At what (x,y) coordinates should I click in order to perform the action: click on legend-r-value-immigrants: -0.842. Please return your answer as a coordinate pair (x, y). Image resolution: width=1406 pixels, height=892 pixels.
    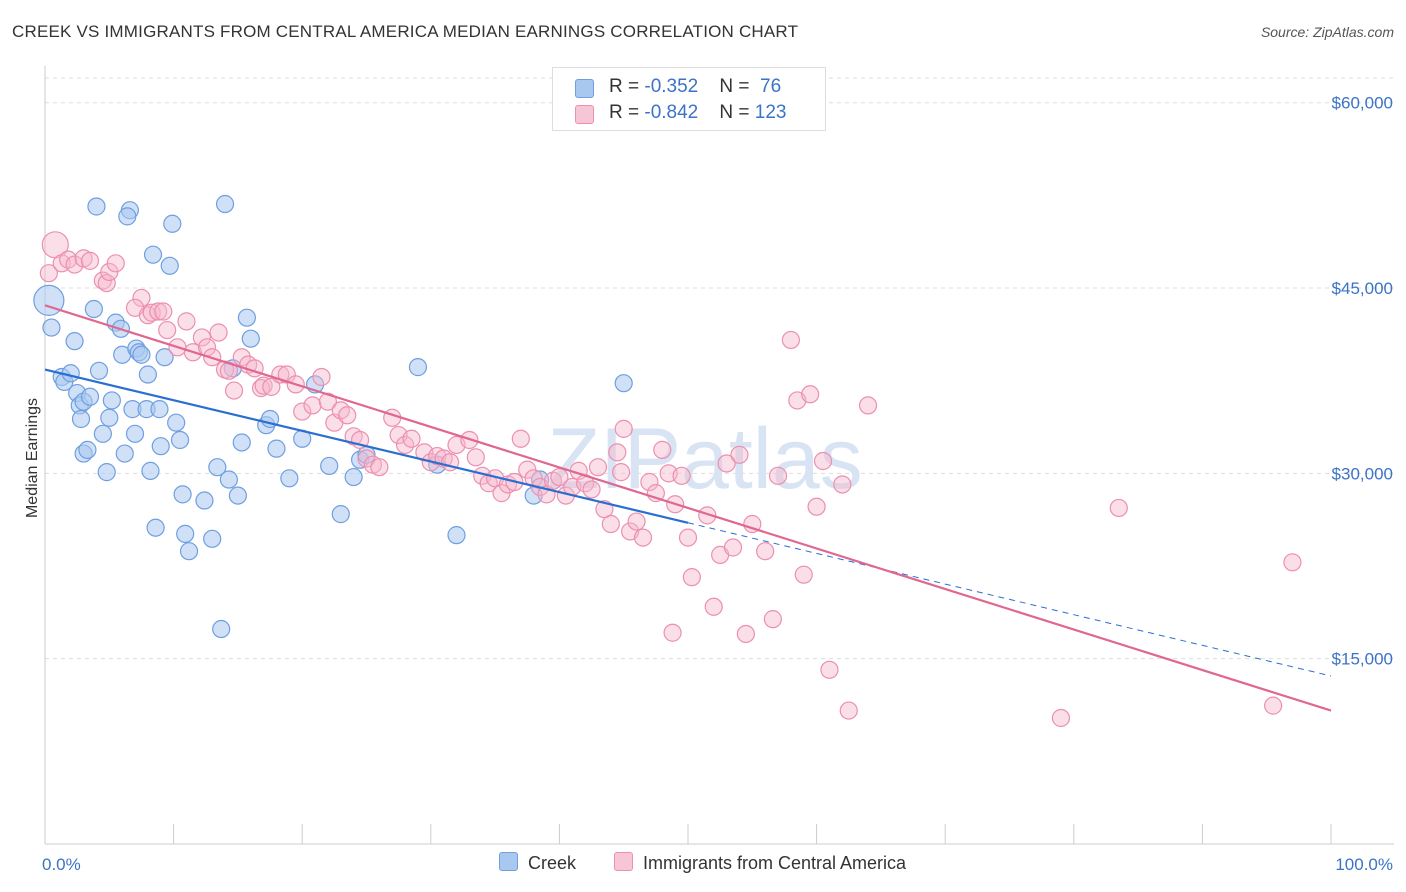
    Looking at the image, I should click on (671, 112).